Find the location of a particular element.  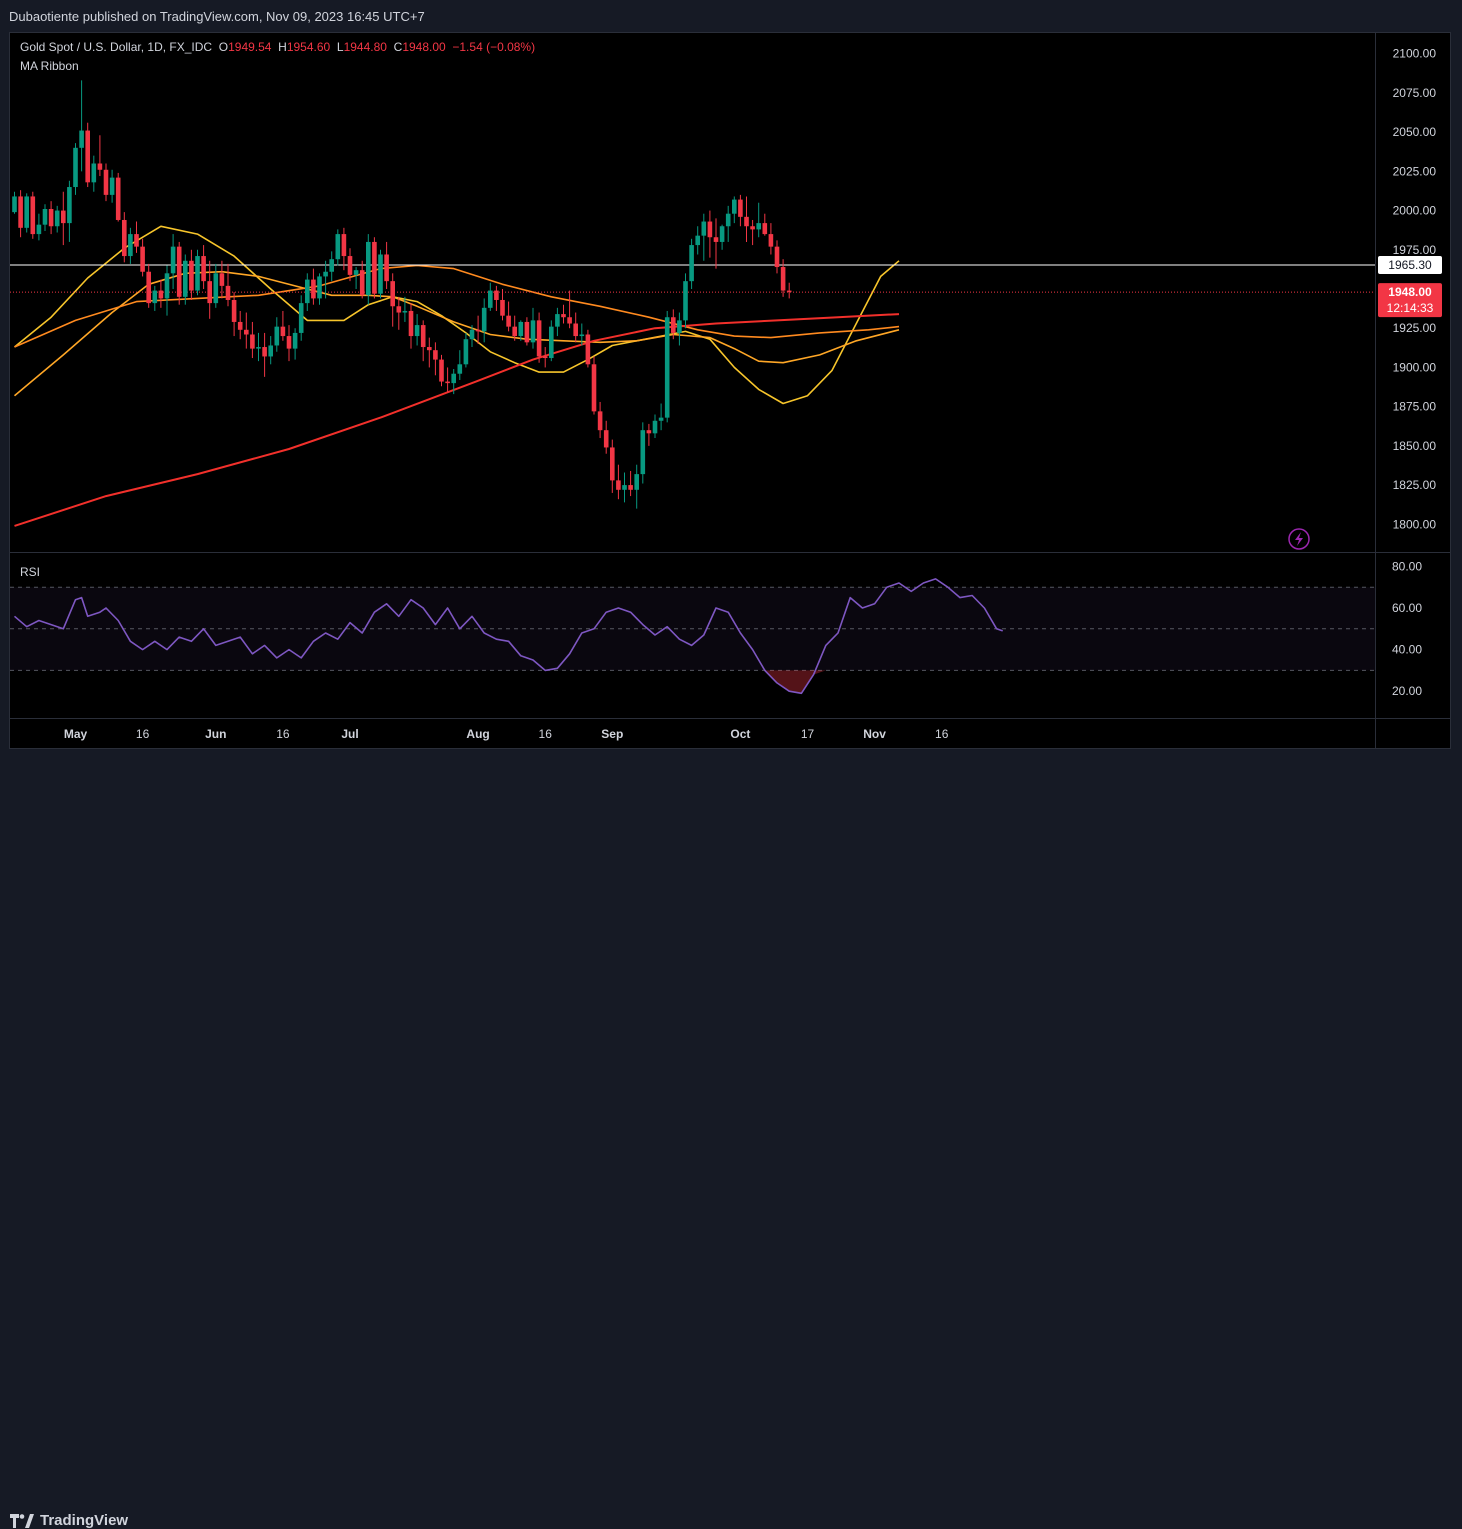

time-tick-label: 17 is located at coordinates (808, 734).